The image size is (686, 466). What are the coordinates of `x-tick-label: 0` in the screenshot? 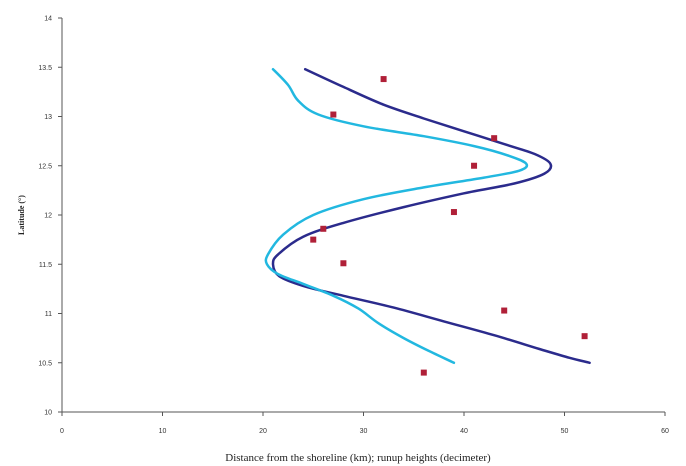 It's located at (62, 431).